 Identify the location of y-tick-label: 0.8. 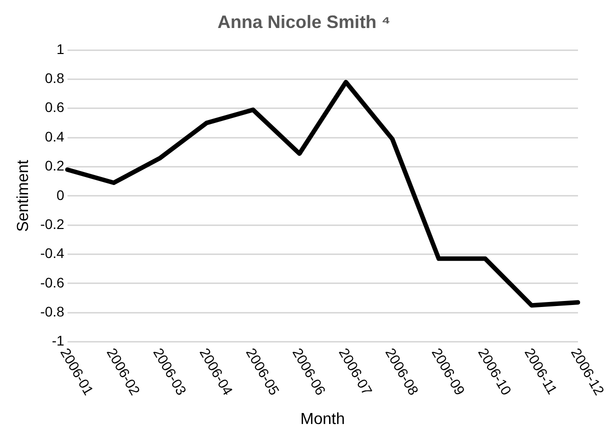
(54, 78).